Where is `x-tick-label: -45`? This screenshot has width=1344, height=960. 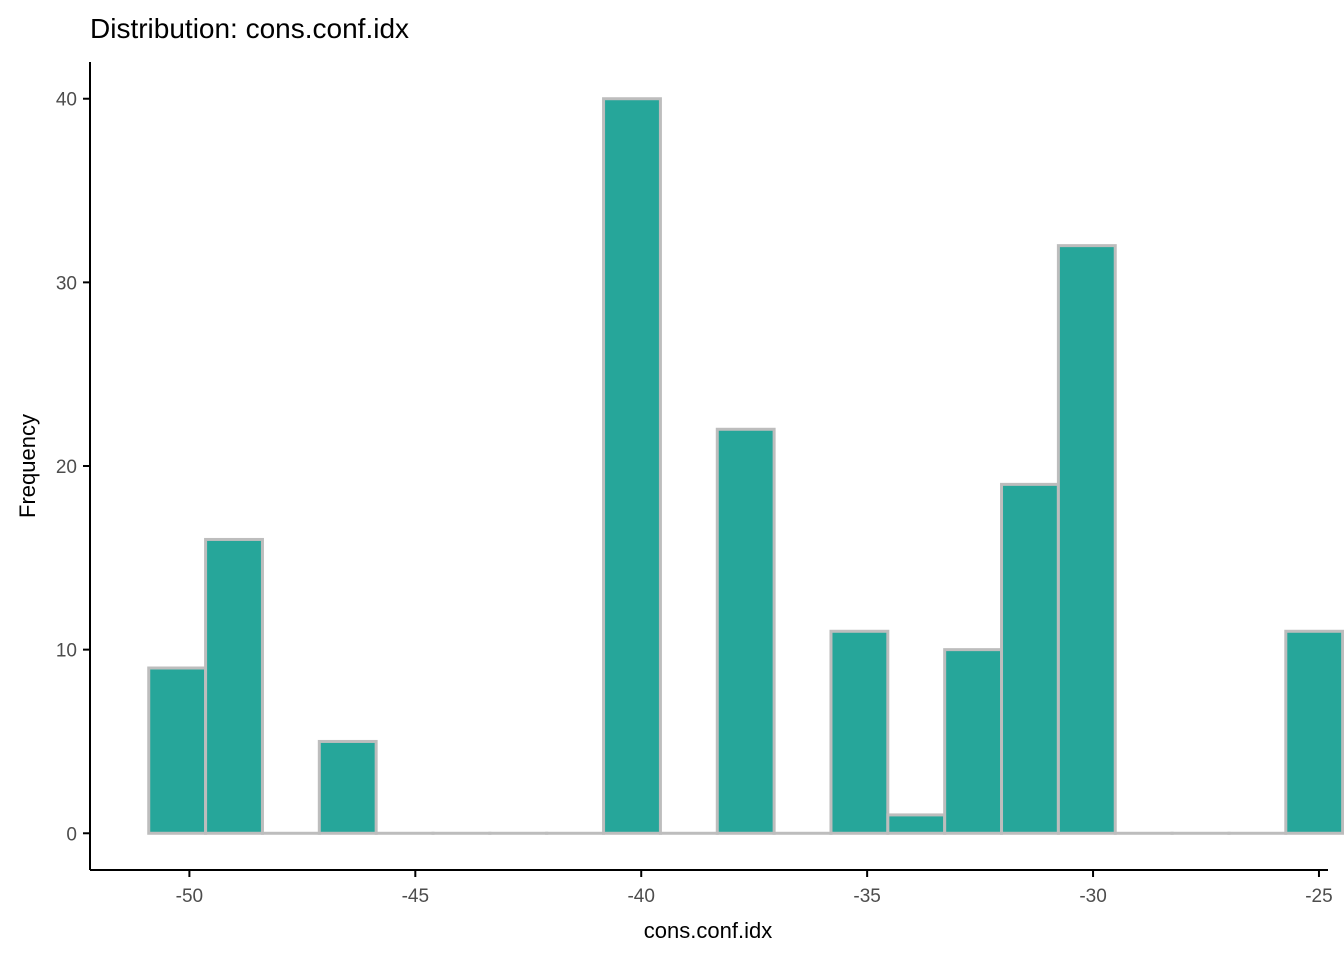
x-tick-label: -45 is located at coordinates (415, 896).